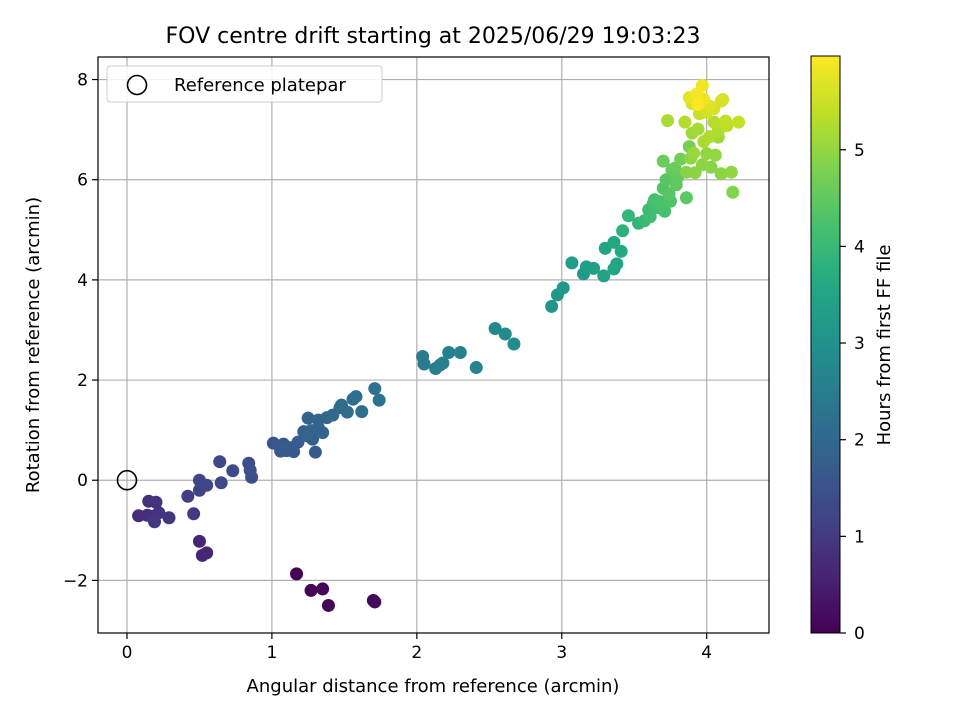 The height and width of the screenshot is (720, 960). I want to click on colorbar-tick-label: 1, so click(859, 537).